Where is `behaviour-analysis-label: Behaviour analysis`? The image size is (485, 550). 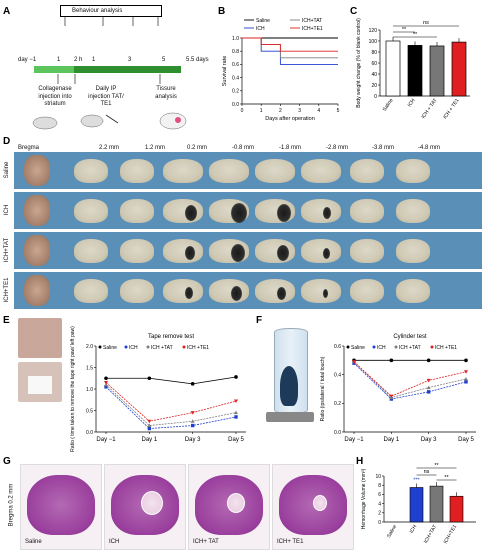 behaviour-analysis-label: Behaviour analysis is located at coordinates (97, 11).